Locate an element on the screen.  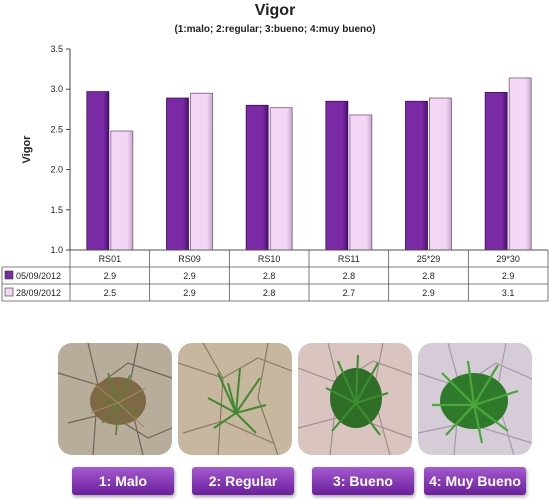
photo-malo is located at coordinates (115, 399).